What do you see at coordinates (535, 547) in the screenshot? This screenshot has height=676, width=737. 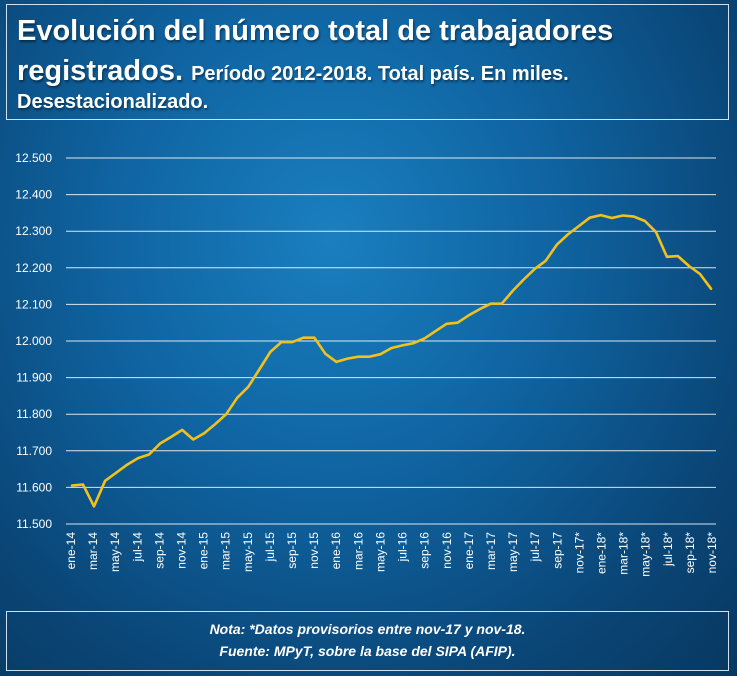 I see `x-tick-label: jul-17` at bounding box center [535, 547].